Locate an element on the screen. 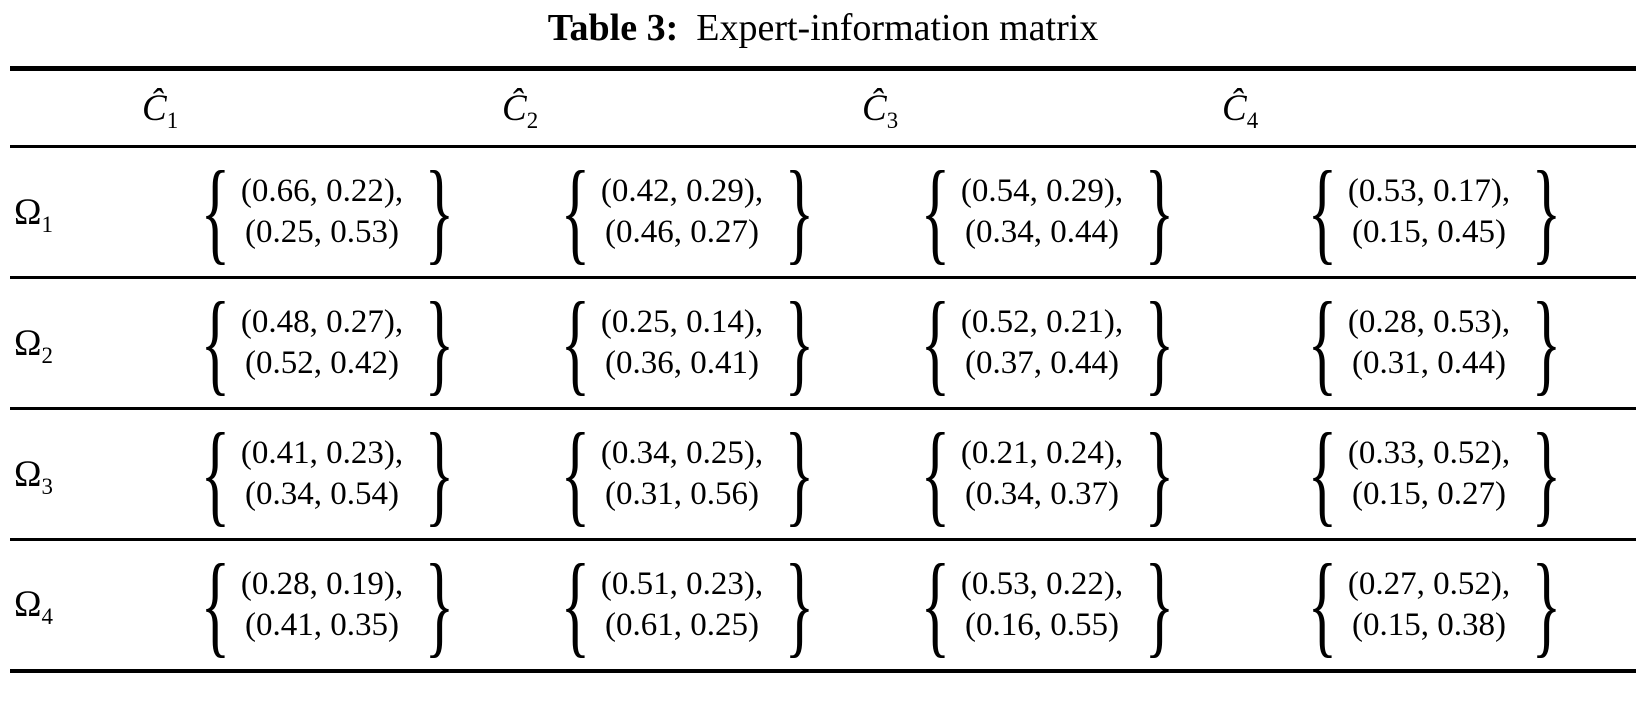 Image resolution: width=1646 pixels, height=708 pixels. matrix-cell: {(0.53, 0.22), (0.16, 0.55)} is located at coordinates (1042, 605).